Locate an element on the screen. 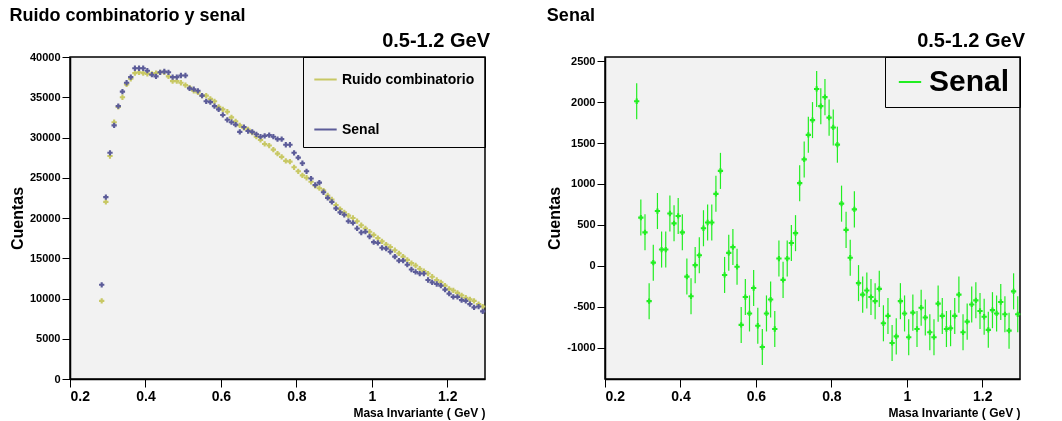 The height and width of the screenshot is (421, 1062). y-tick-label: 20000 is located at coordinates (45, 217).